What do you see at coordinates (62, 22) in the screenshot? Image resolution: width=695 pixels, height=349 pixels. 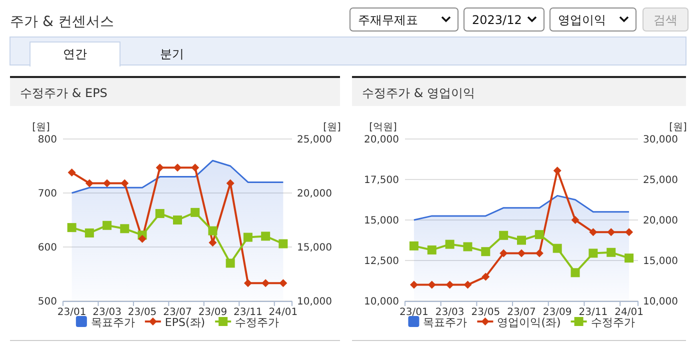 I see `text: 주가 & 컨센서스` at bounding box center [62, 22].